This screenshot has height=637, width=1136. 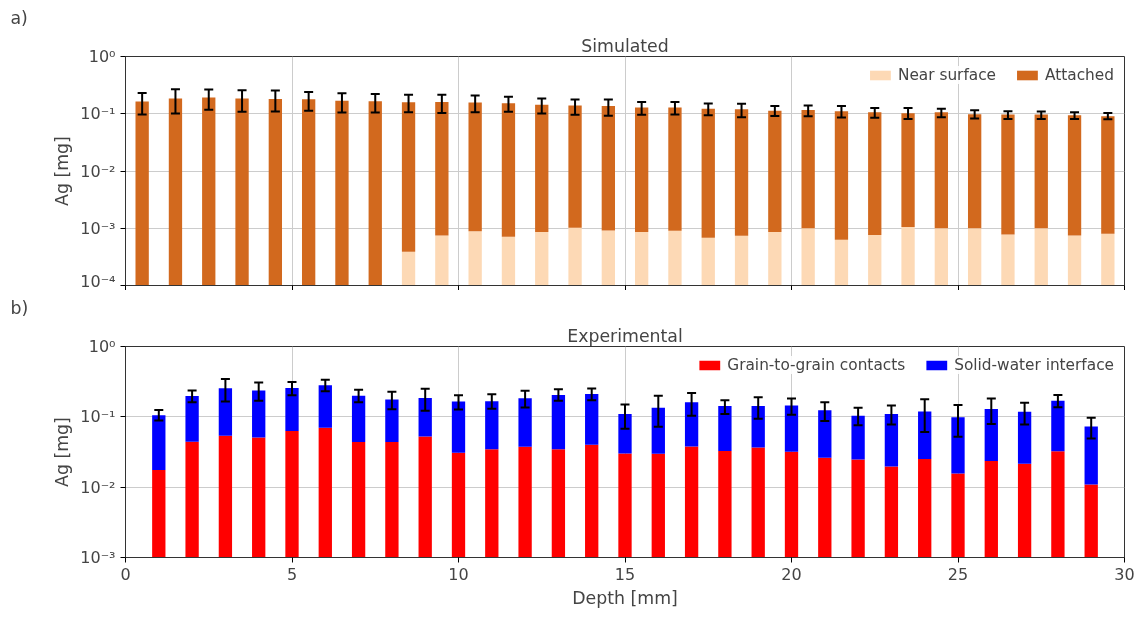 What do you see at coordinates (625, 597) in the screenshot?
I see `x-axis-title: Depth [mm]` at bounding box center [625, 597].